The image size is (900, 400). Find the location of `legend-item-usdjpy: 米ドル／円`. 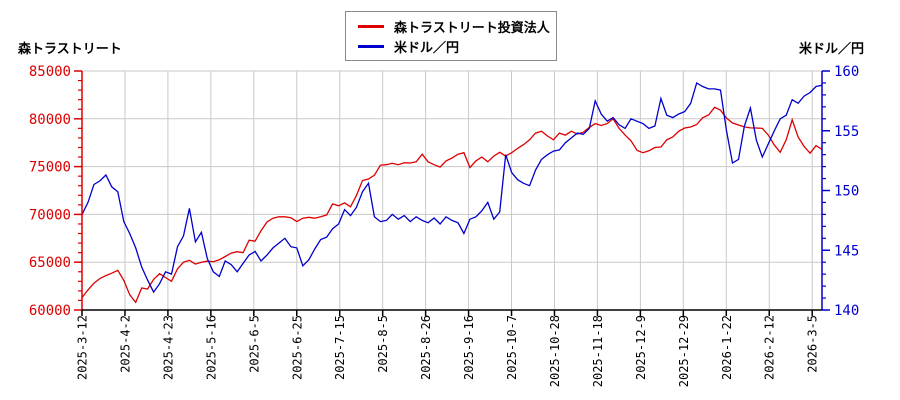

legend-item-usdjpy: 米ドル／円 is located at coordinates (457, 46).